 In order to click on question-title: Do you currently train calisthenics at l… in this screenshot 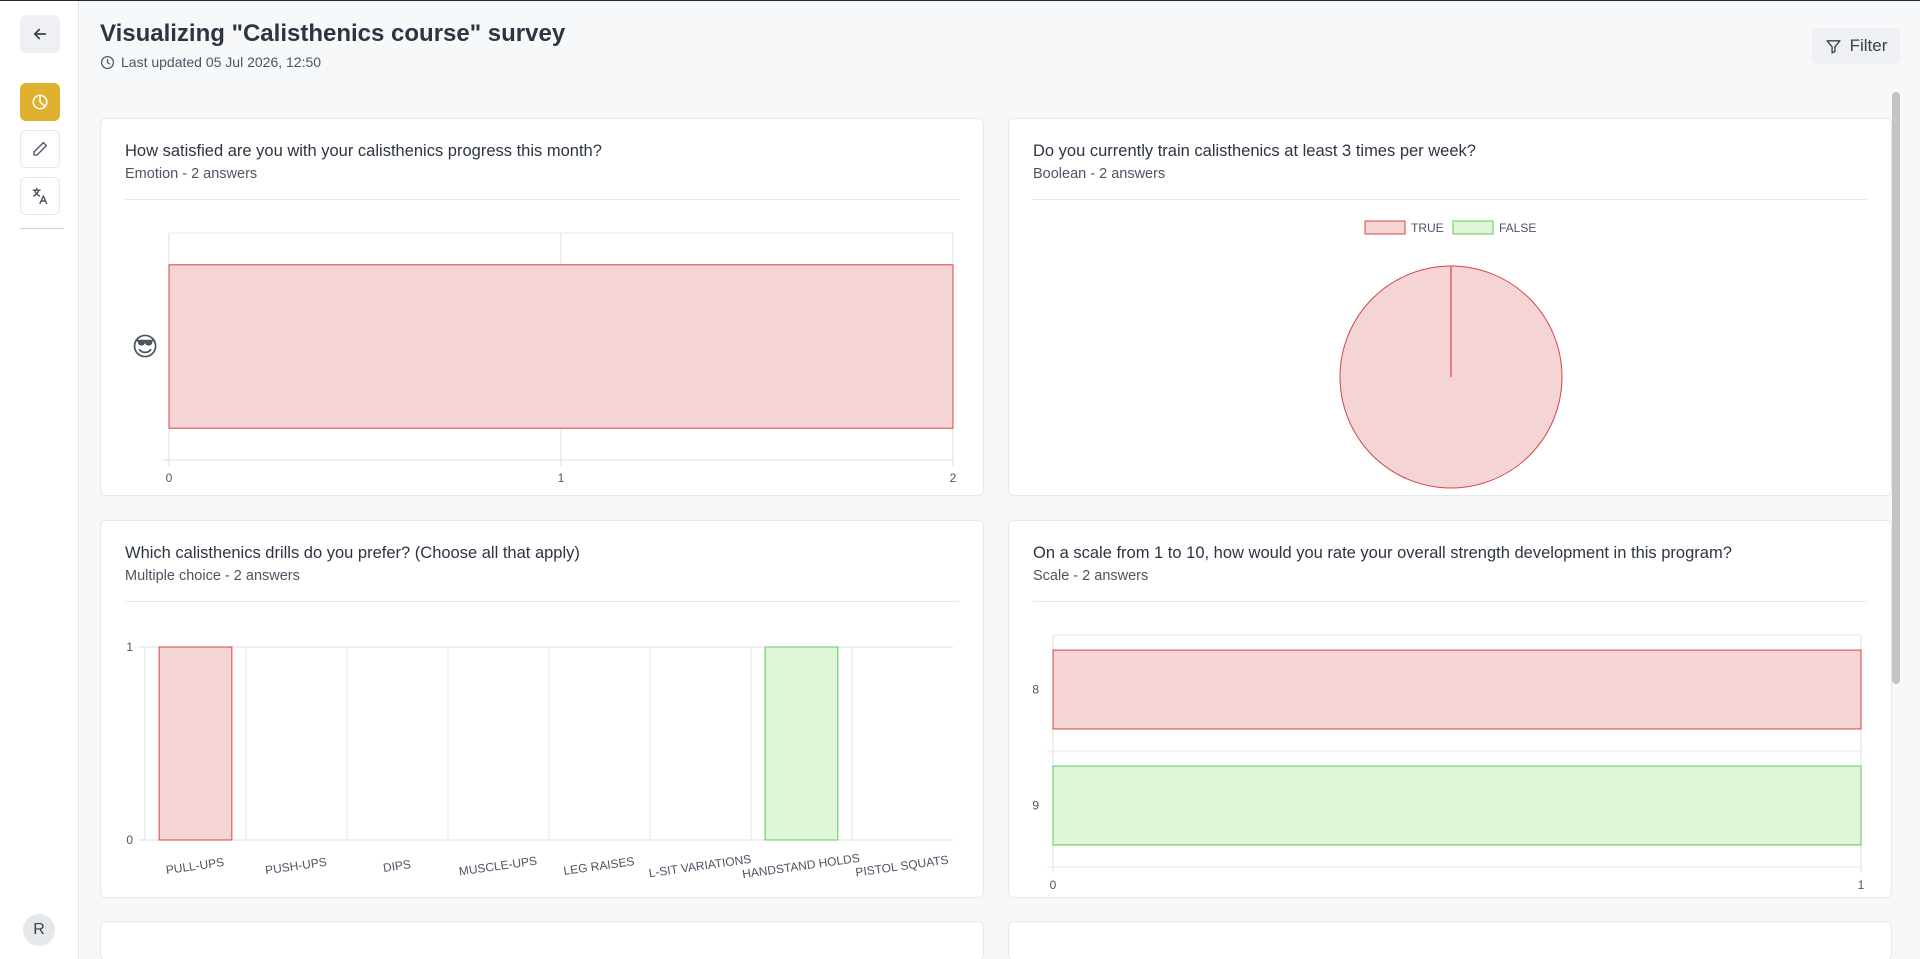, I will do `click(1254, 151)`.